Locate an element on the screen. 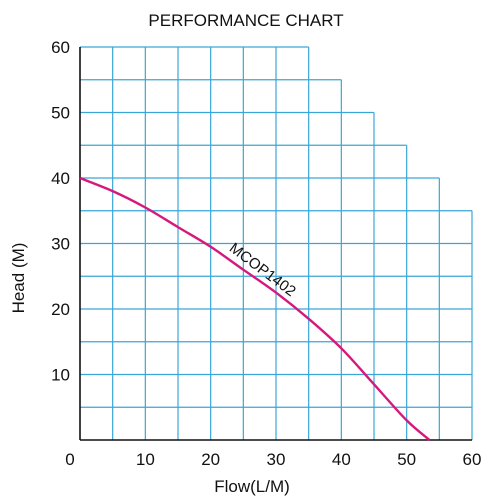 This screenshot has width=500, height=500. y-tick-label: 40 is located at coordinates (60, 178).